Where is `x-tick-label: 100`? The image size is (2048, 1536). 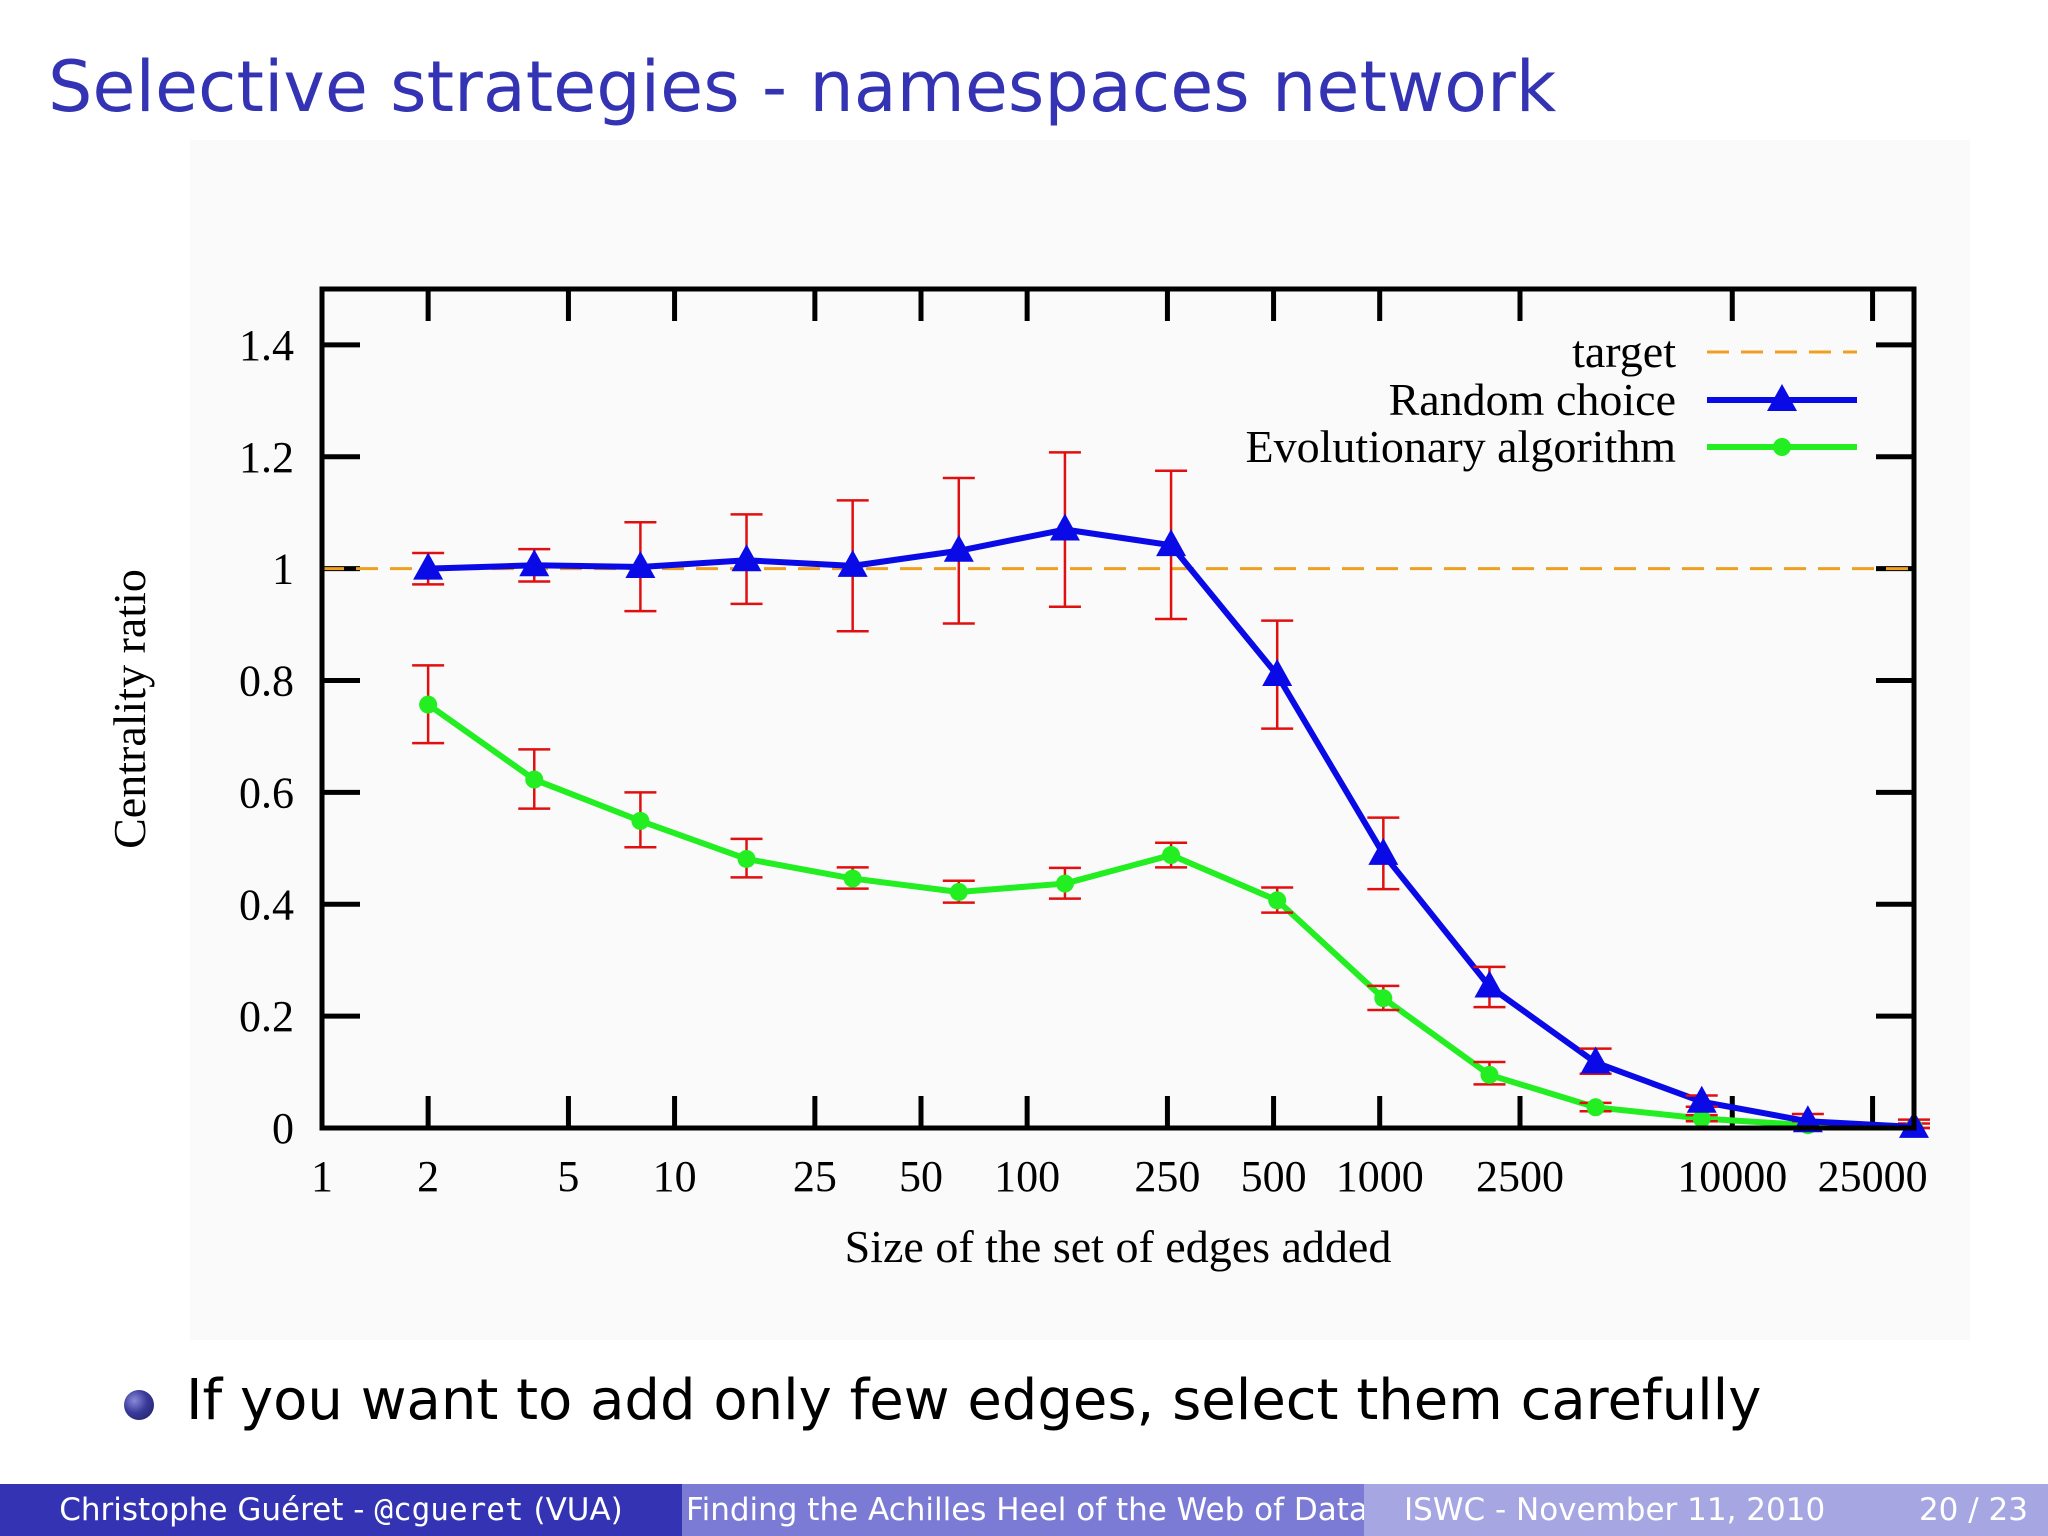
x-tick-label: 100 is located at coordinates (1027, 1176).